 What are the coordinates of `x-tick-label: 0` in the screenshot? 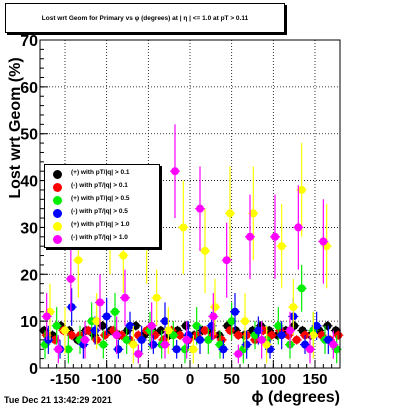 It's located at (190, 379).